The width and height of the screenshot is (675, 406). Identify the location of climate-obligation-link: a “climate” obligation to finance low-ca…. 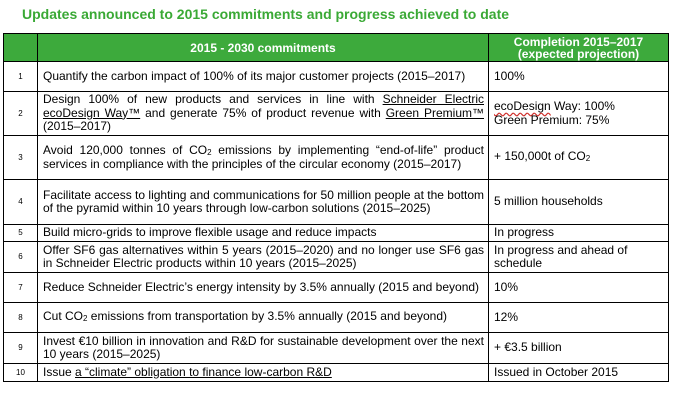
(203, 371).